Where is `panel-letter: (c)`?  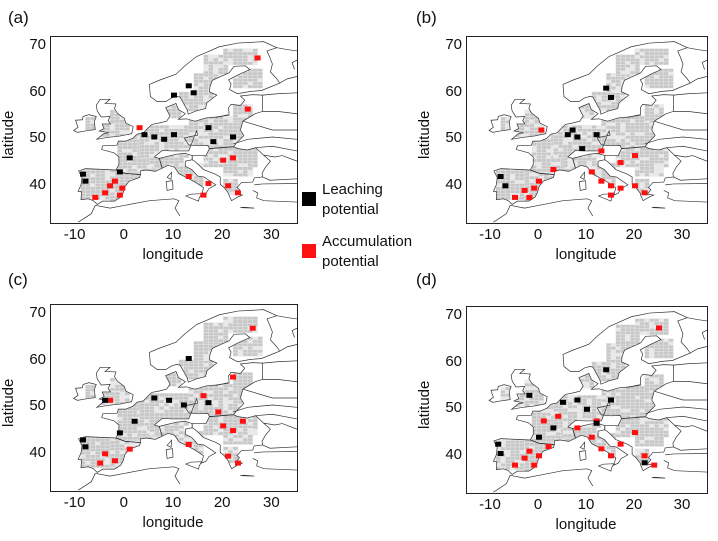
panel-letter: (c) is located at coordinates (18, 279).